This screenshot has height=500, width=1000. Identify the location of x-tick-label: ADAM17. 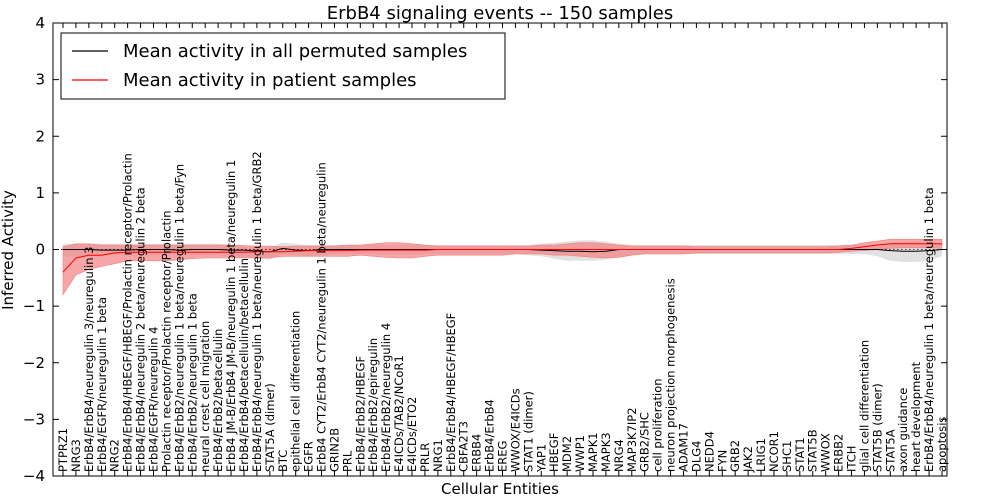
(683, 447).